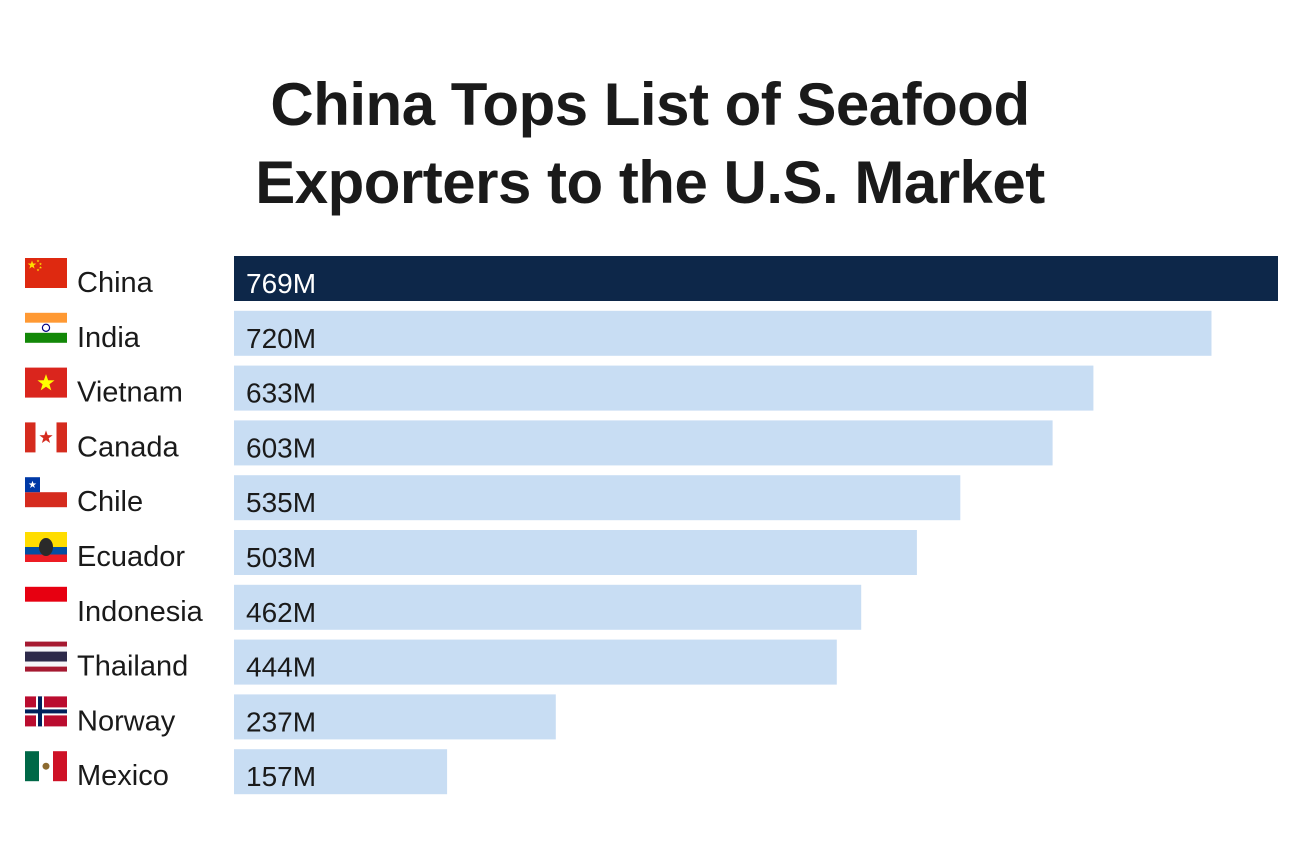 Image resolution: width=1300 pixels, height=867 pixels. I want to click on category-label: Mexico, so click(123, 776).